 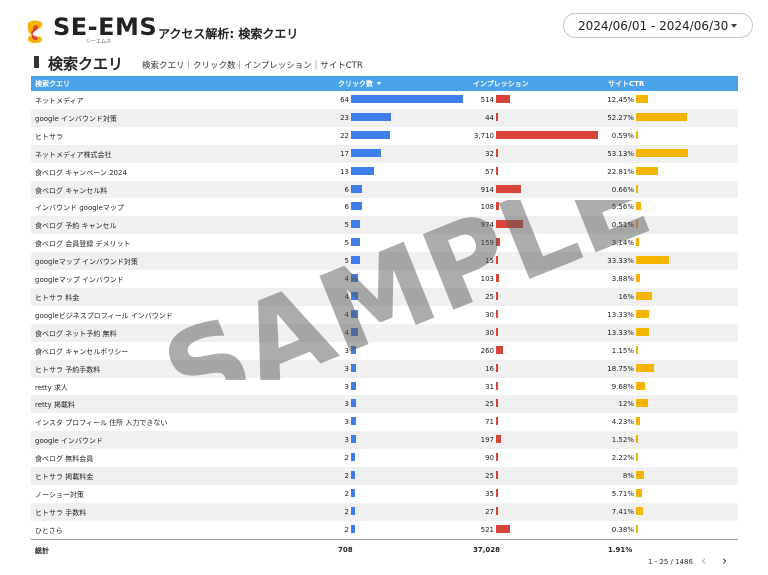 I want to click on date-range-picker: 2024/06/01 - 2024/06/30, so click(x=658, y=25).